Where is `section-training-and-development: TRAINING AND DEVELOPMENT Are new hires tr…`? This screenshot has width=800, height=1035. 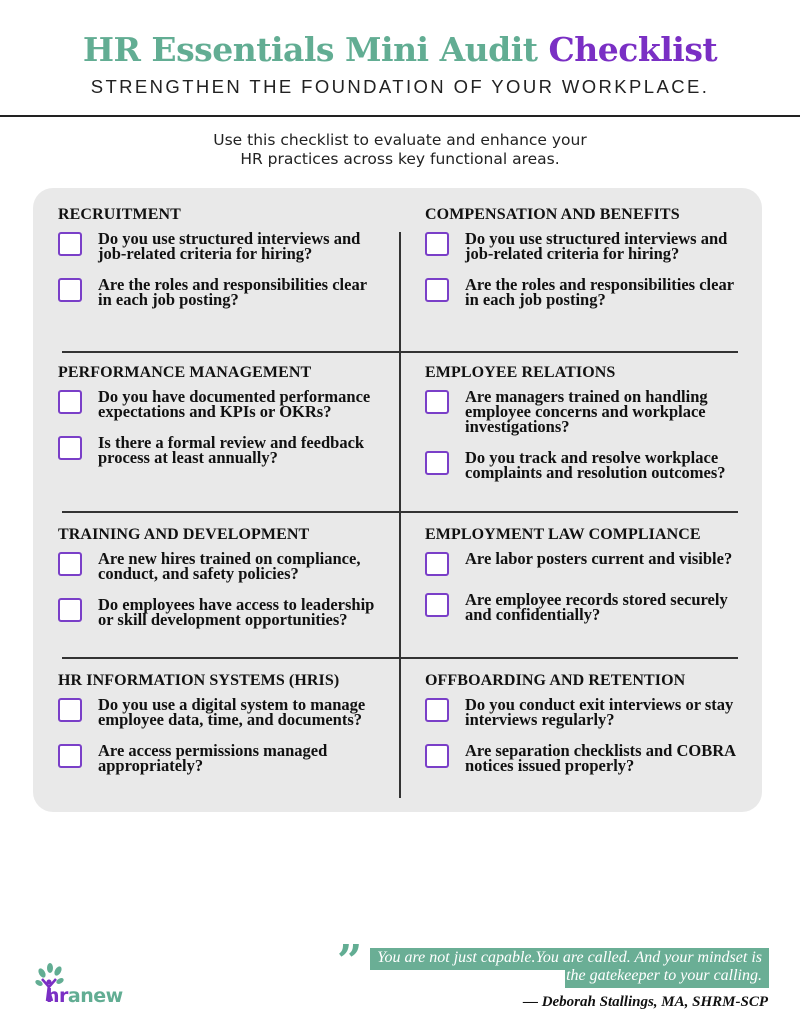 section-training-and-development: TRAINING AND DEVELOPMENT Are new hires tr… is located at coordinates (218, 584).